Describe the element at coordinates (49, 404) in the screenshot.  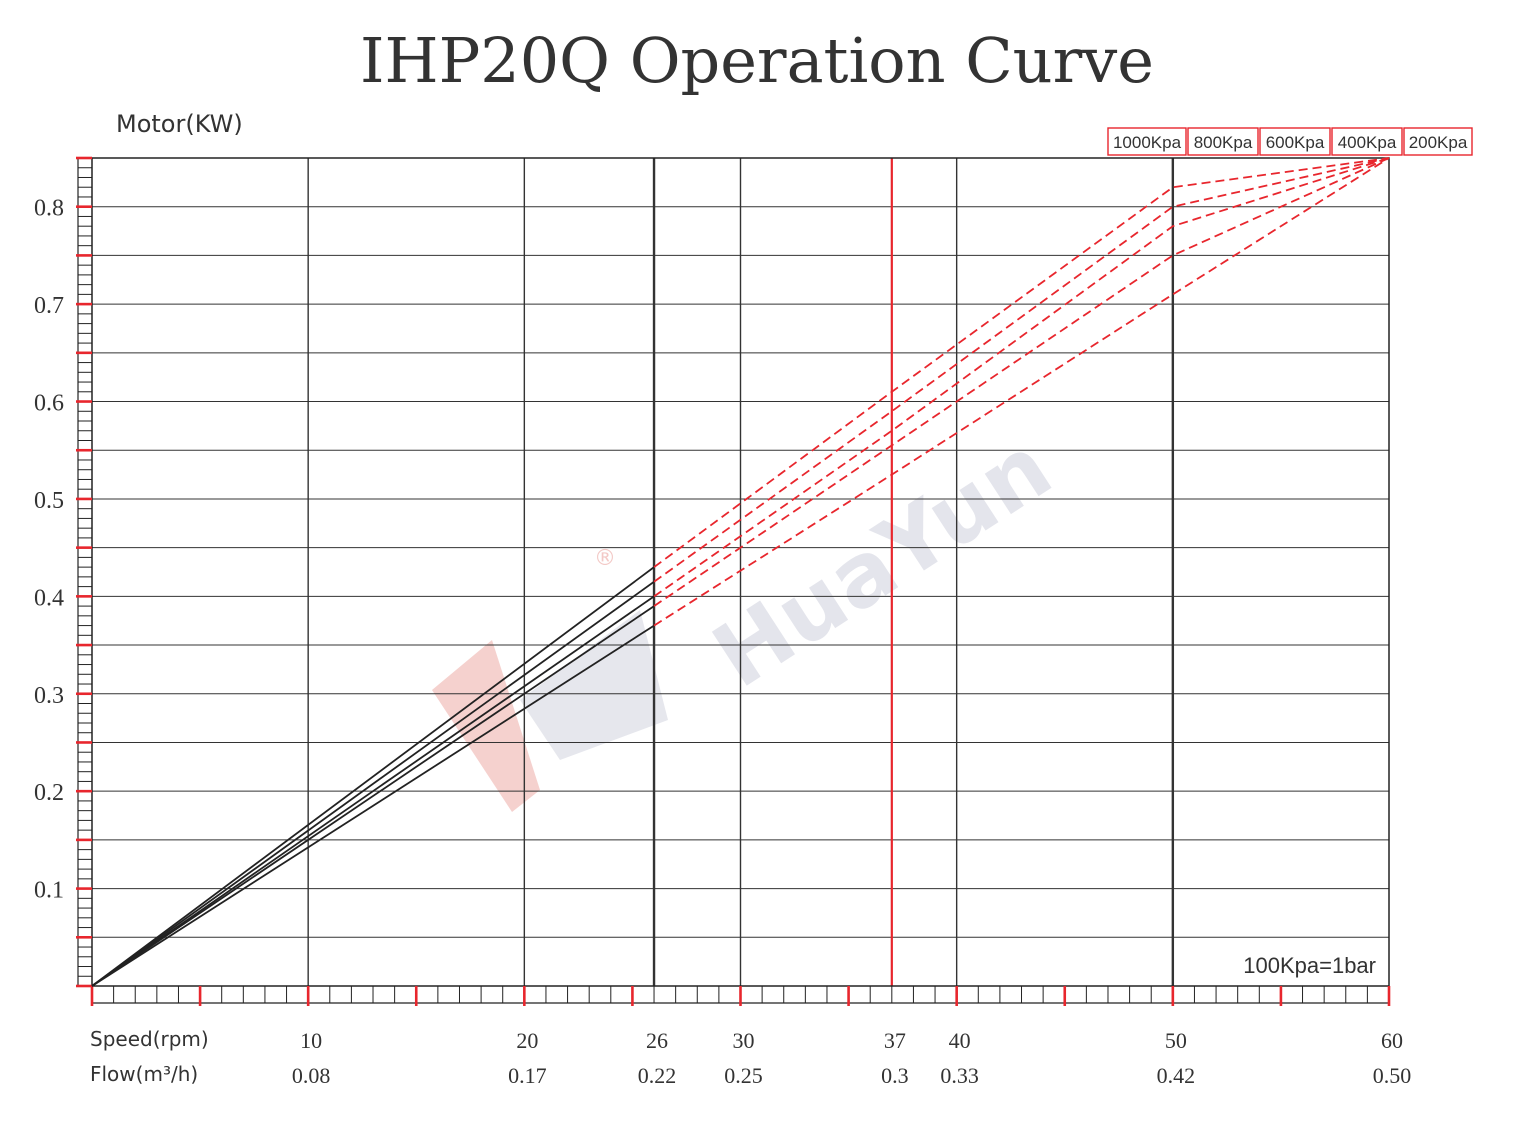
I see `y-tick-label: 0.6` at that location.